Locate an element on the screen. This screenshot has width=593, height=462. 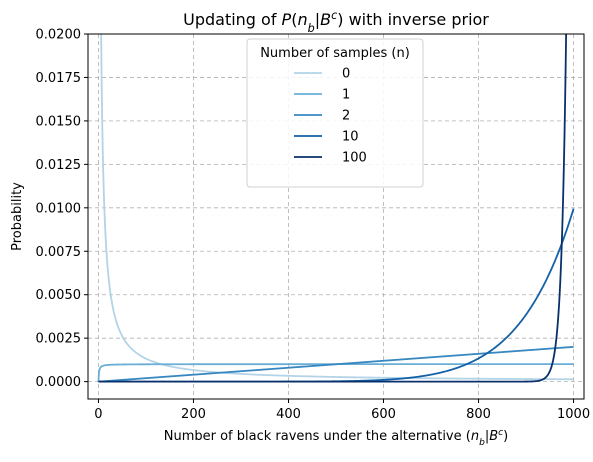
y-tick-label: 0.0050 is located at coordinates (59, 295).